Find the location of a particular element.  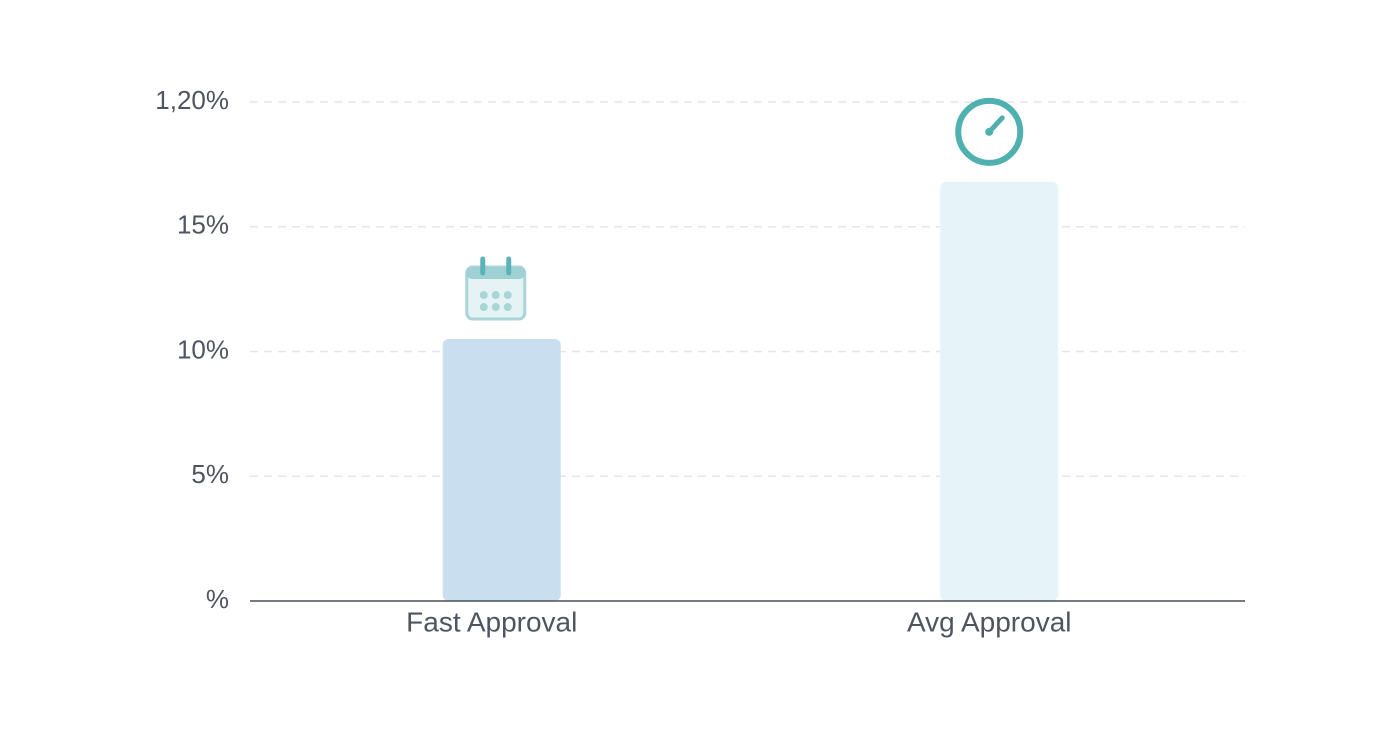

icon-hub is located at coordinates (989, 131).